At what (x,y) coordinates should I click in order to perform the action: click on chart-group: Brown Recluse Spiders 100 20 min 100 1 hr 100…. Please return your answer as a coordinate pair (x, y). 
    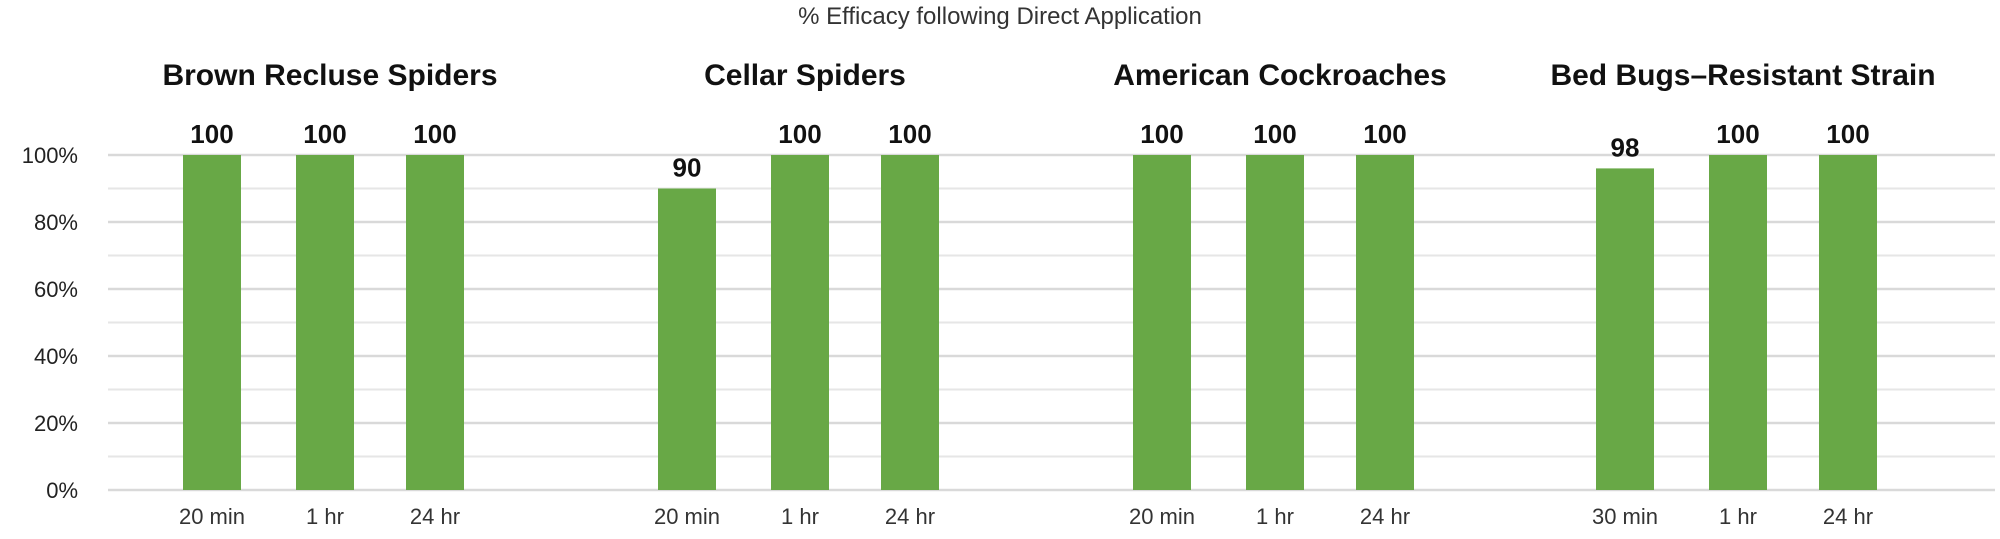
    Looking at the image, I should click on (329, 294).